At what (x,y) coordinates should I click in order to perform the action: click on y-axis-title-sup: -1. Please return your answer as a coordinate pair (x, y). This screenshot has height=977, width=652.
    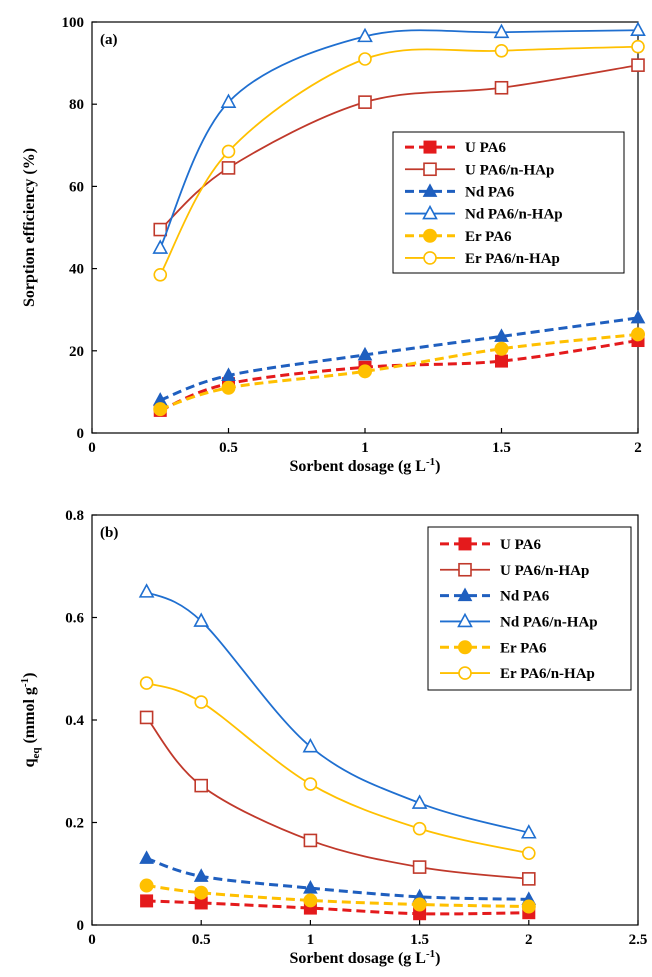
    Looking at the image, I should click on (25, 682).